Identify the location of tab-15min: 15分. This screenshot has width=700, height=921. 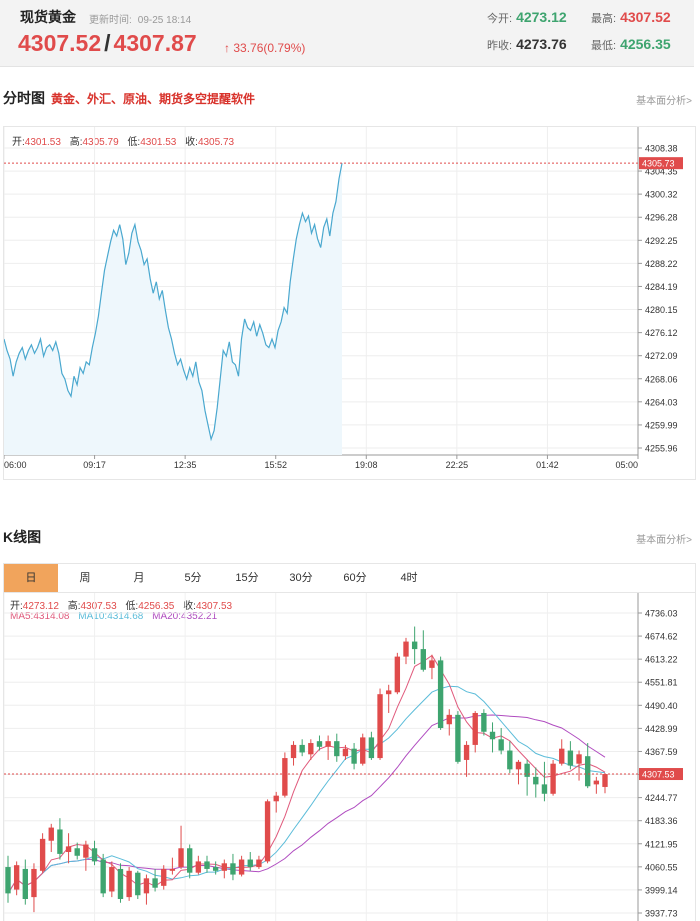
(247, 578).